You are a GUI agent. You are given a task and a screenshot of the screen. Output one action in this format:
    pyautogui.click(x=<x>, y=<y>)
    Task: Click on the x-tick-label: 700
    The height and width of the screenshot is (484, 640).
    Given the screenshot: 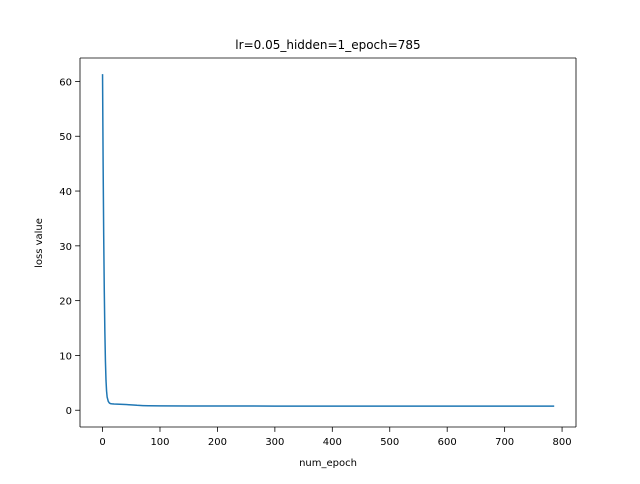 What is the action you would take?
    pyautogui.click(x=504, y=442)
    